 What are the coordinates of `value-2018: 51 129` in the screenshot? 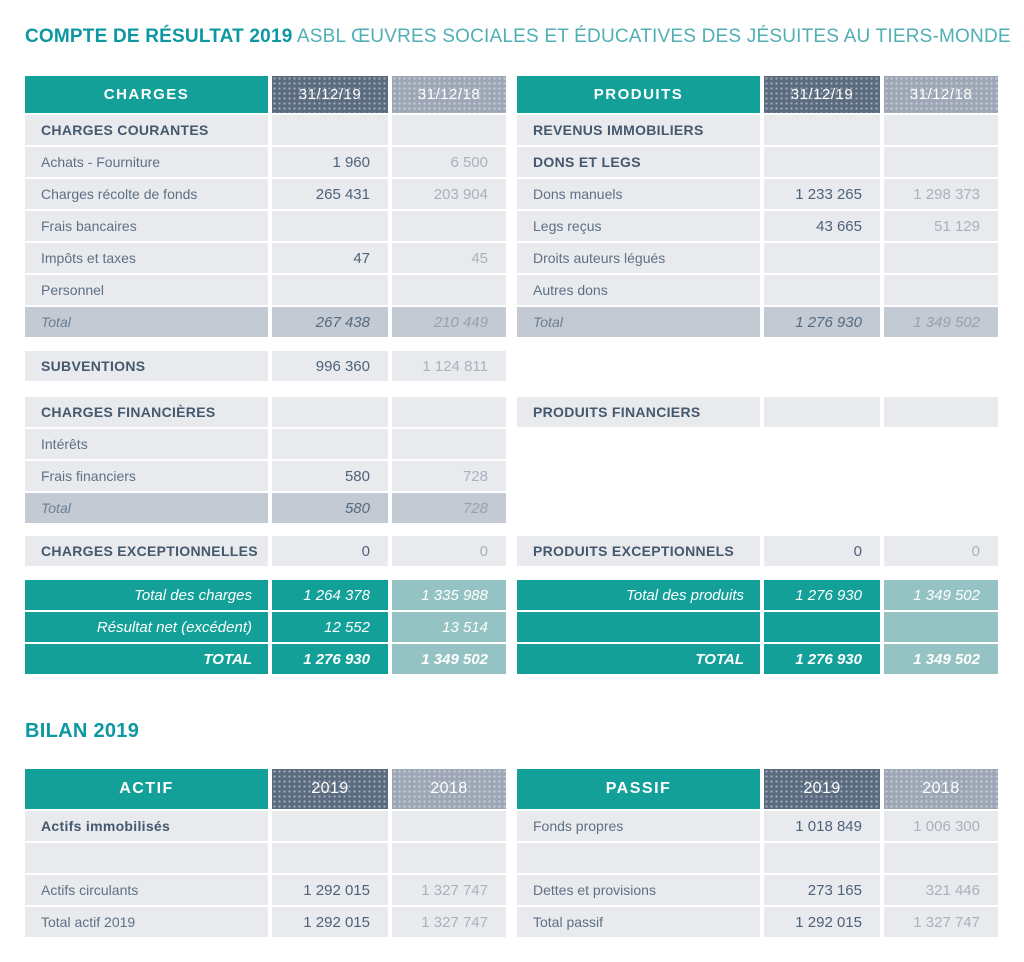 It's located at (941, 226).